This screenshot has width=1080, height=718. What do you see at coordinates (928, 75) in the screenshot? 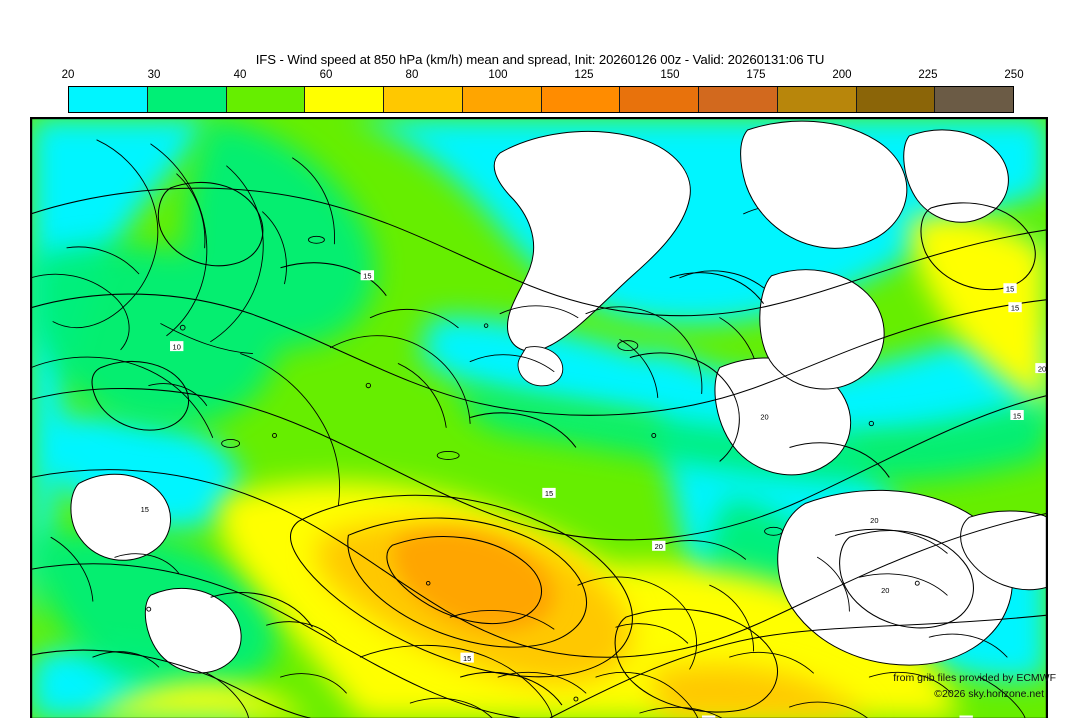
I see `colorbar-tick-10: 225` at bounding box center [928, 75].